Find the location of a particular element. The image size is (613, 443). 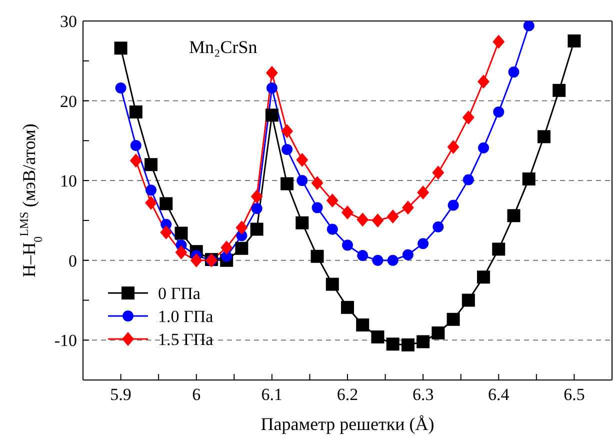

x-tick-label: 6 is located at coordinates (196, 394).